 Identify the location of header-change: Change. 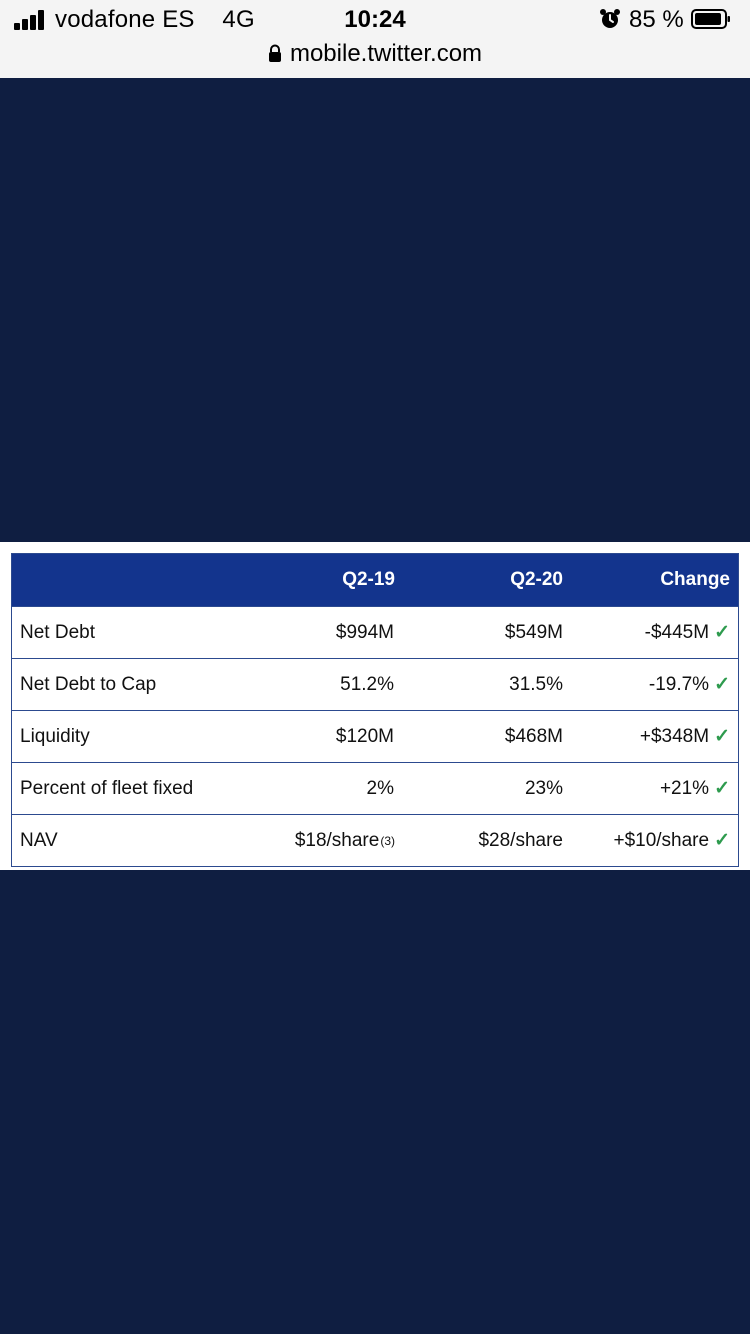
(695, 579).